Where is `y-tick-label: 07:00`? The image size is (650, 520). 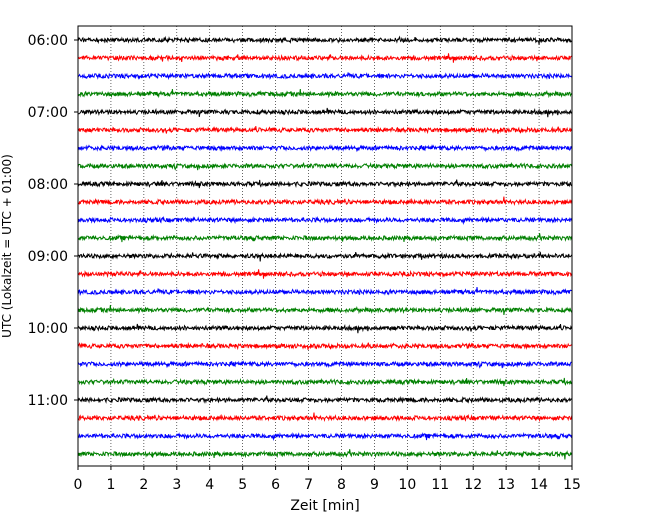 y-tick-label: 07:00 is located at coordinates (48, 113).